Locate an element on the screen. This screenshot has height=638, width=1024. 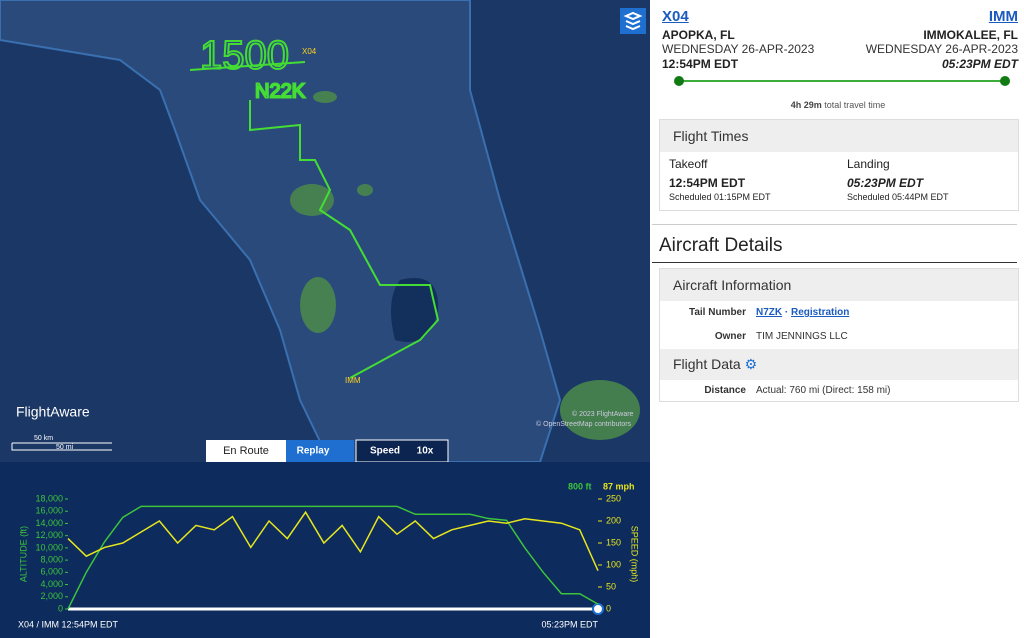
logo: FlightAware is located at coordinates (53, 412).